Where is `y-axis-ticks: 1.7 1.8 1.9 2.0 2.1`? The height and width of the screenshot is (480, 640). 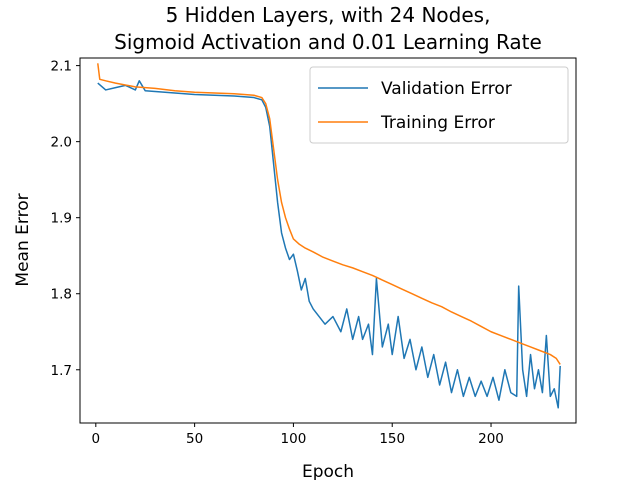 y-axis-ticks: 1.7 1.8 1.9 2.0 2.1 is located at coordinates (65, 219).